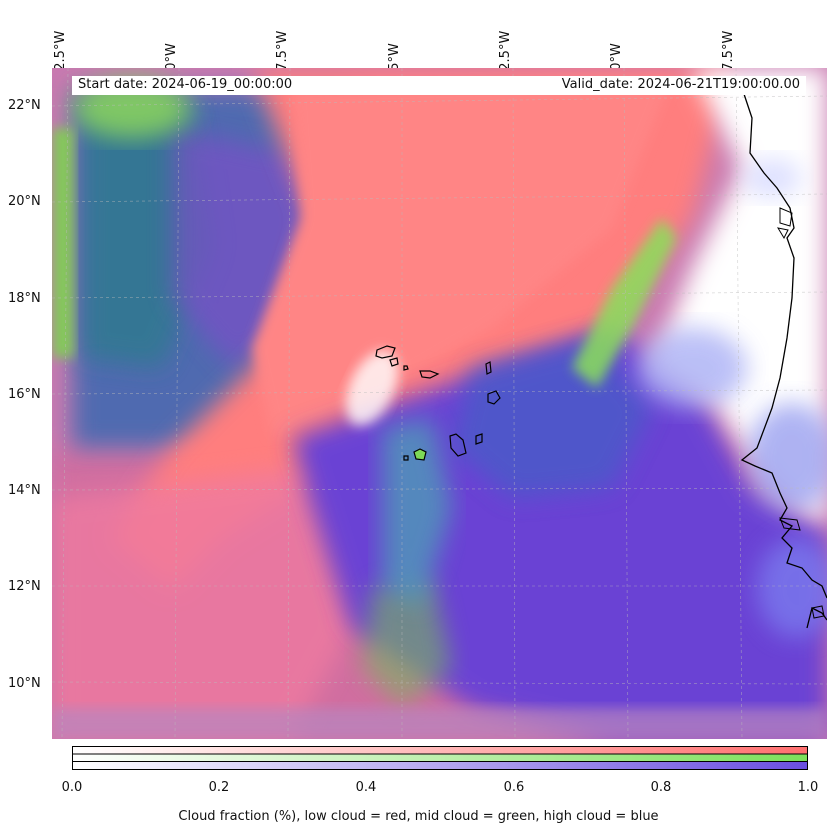  What do you see at coordinates (72, 787) in the screenshot?
I see `colorbar-tick-0: 0.0` at bounding box center [72, 787].